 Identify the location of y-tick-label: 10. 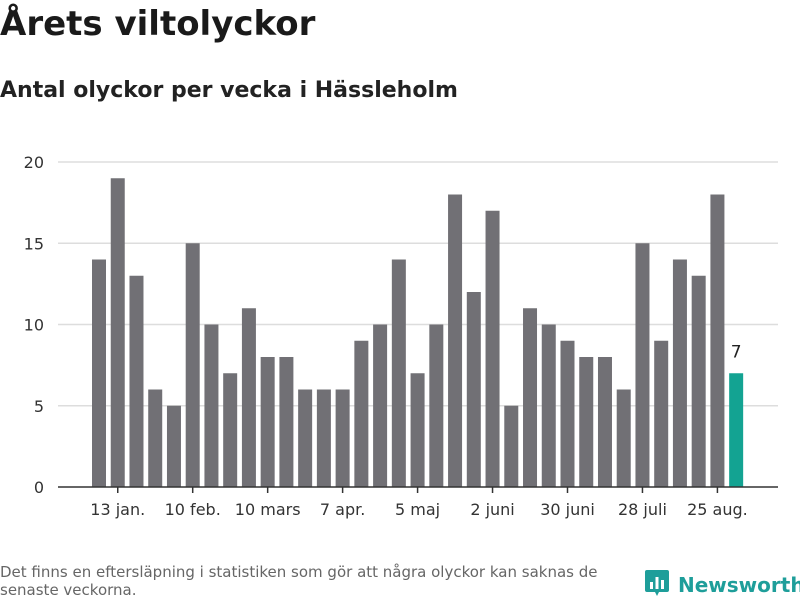
(34, 325).